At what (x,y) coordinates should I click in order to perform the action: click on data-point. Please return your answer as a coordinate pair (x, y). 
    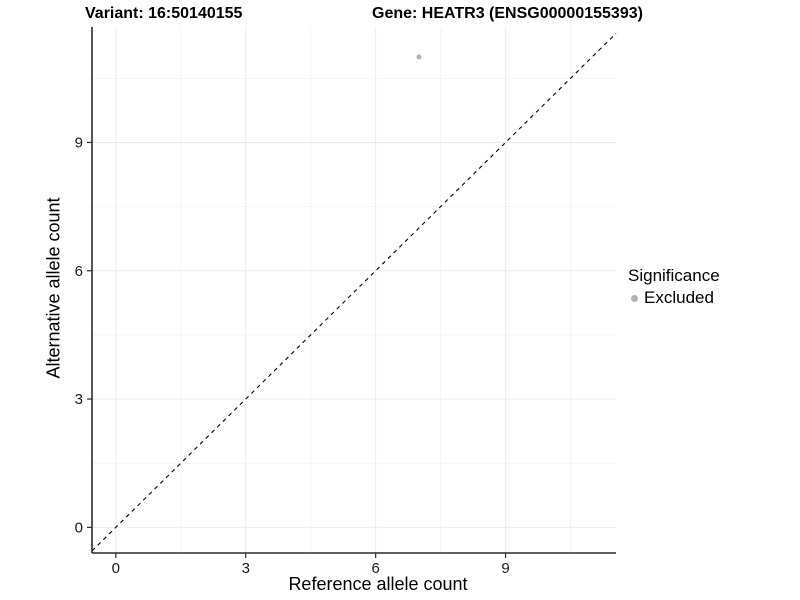
    Looking at the image, I should click on (419, 57).